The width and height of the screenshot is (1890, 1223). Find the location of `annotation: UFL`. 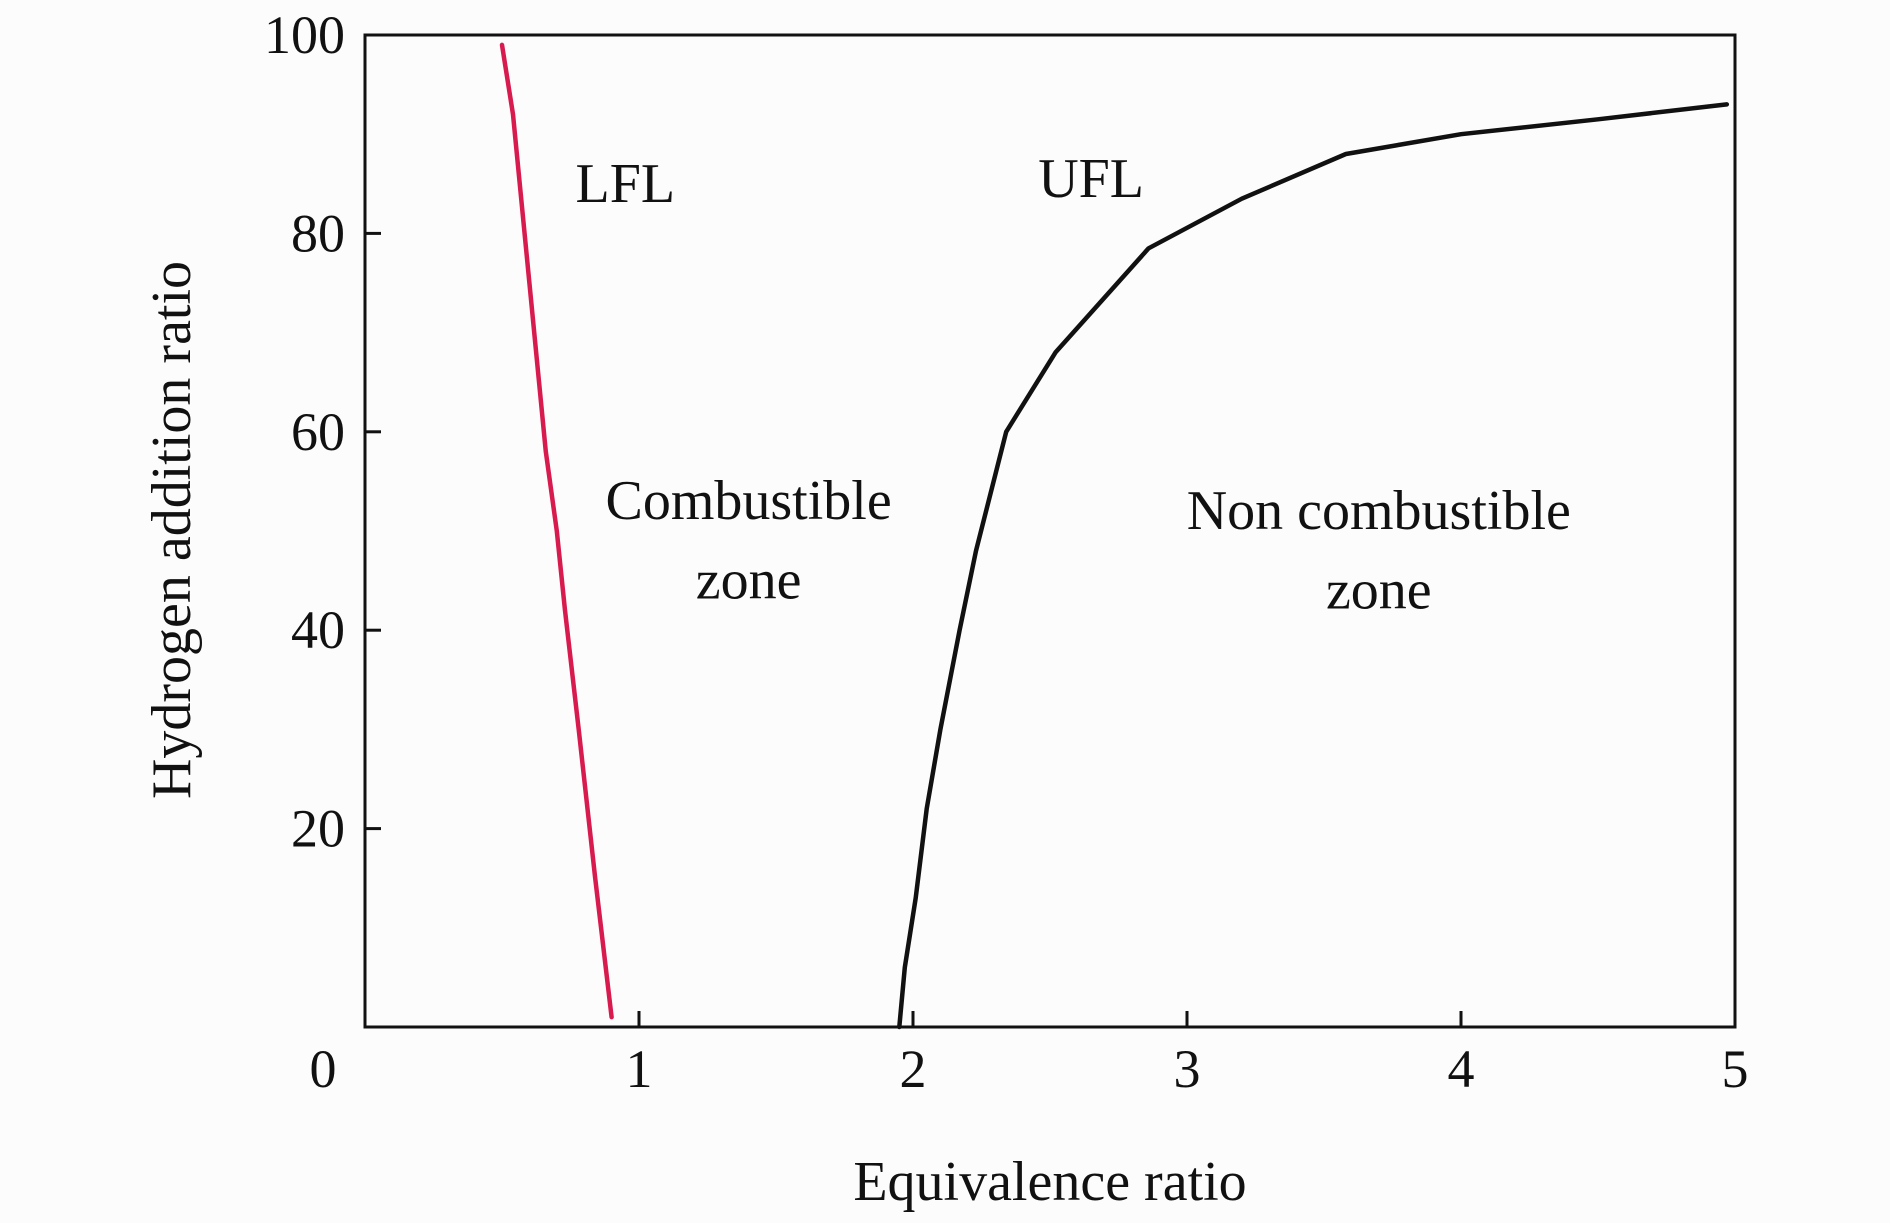

annotation: UFL is located at coordinates (1091, 179).